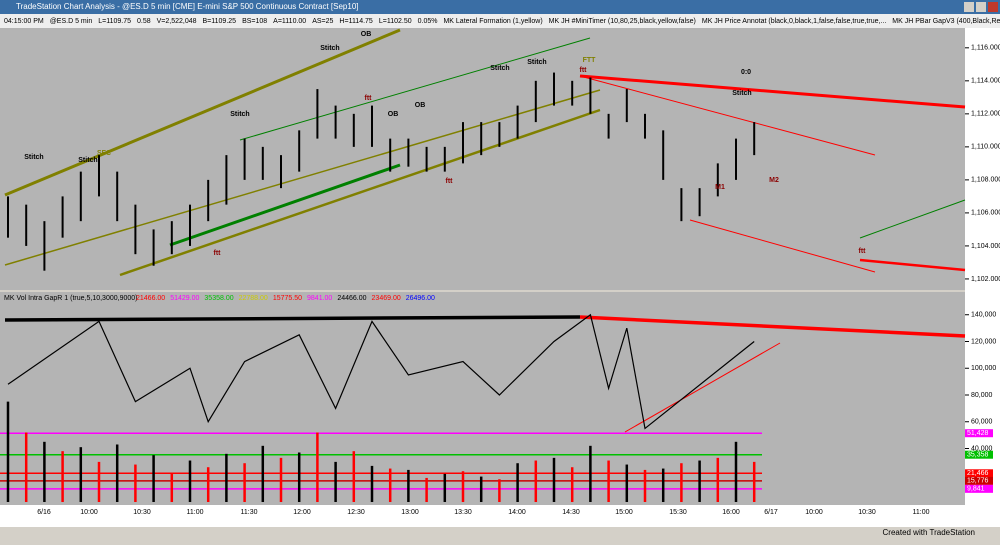  I want to click on time-label: 13:30, so click(463, 512).